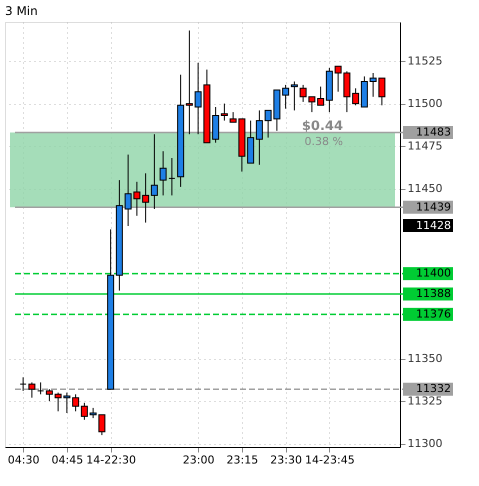 This screenshot has height=486, width=479. Describe the element at coordinates (242, 460) in the screenshot. I see `x-tick-label: 23:15` at that location.